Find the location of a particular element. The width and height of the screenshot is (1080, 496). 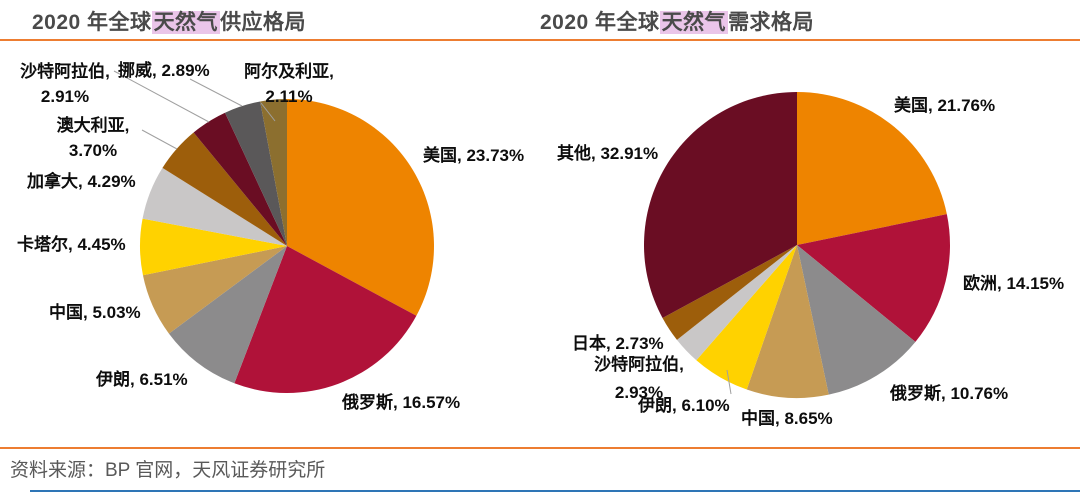

supply-chart-title: 2020 年全球天然气供应格局 is located at coordinates (169, 21).